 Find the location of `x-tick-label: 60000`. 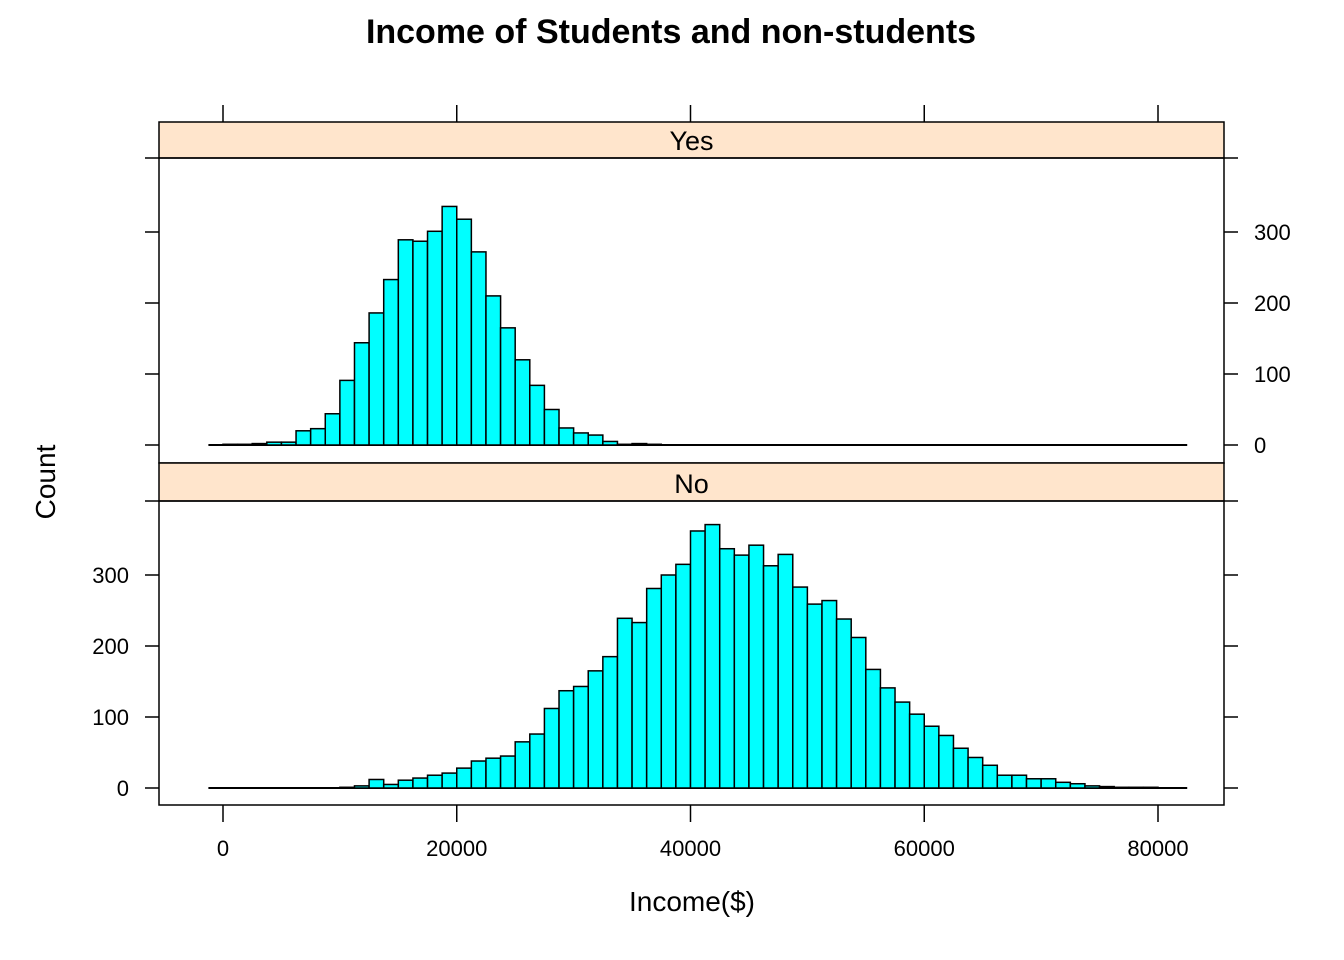

x-tick-label: 60000 is located at coordinates (924, 848).